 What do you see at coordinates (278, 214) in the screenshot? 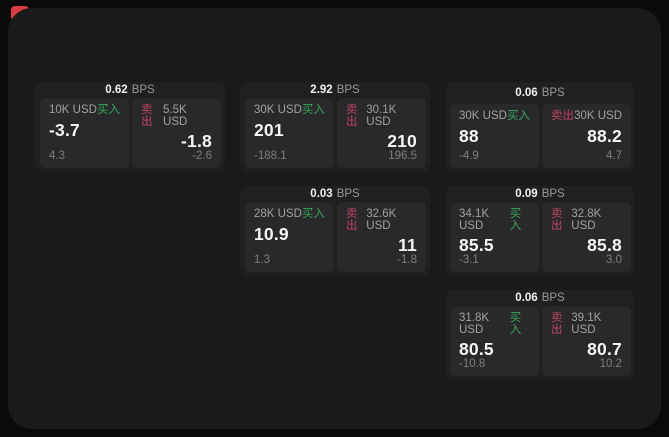
I see `buy-size: 28K USD` at bounding box center [278, 214].